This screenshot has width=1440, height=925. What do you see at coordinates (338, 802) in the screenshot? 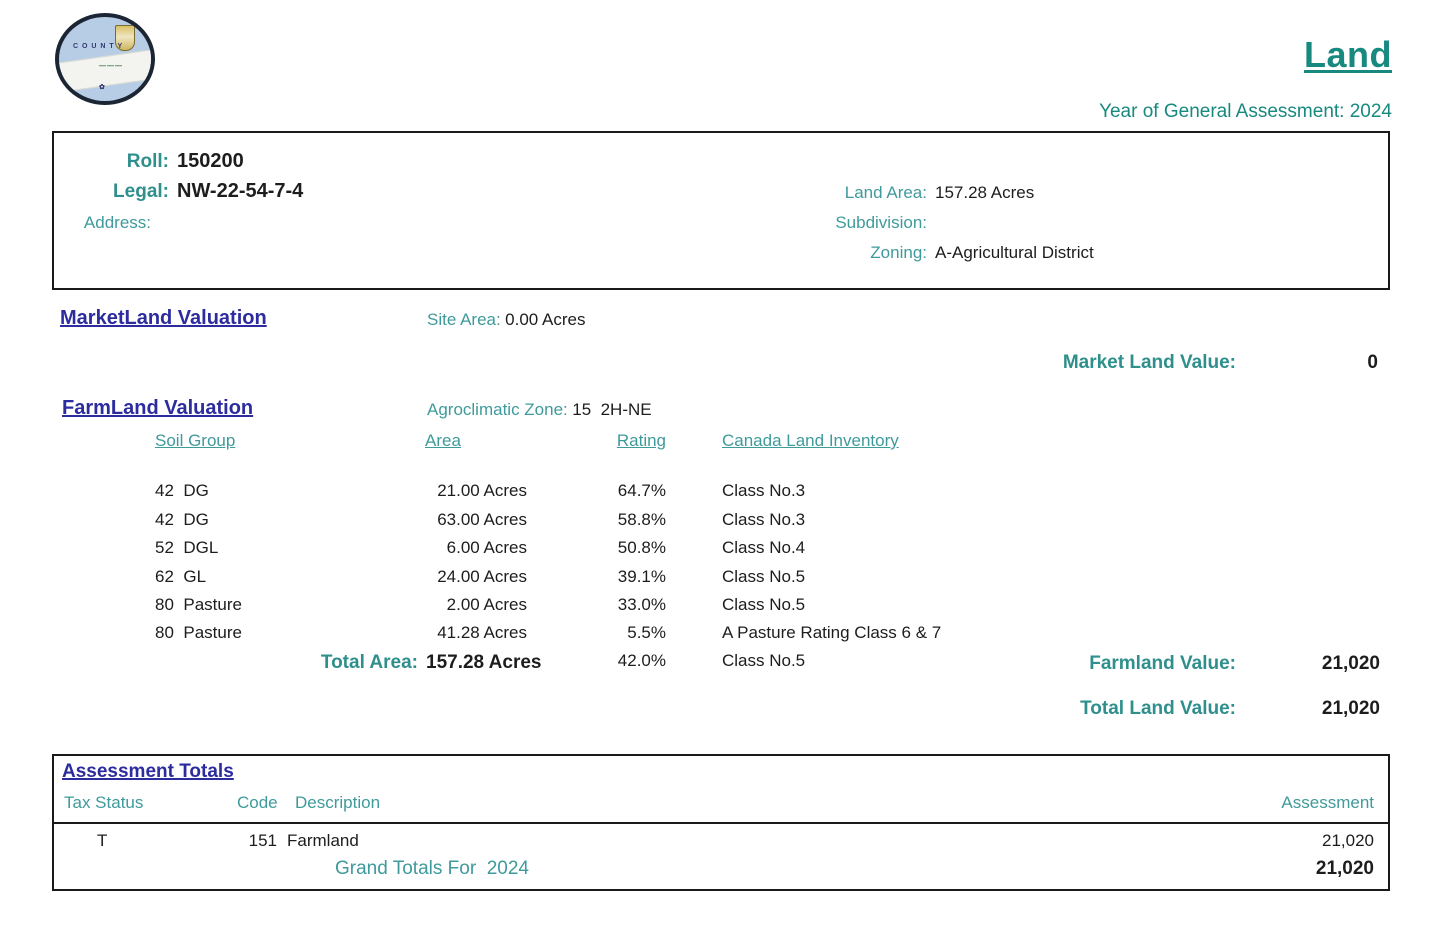
I see `column-header-description: Description` at bounding box center [338, 802].